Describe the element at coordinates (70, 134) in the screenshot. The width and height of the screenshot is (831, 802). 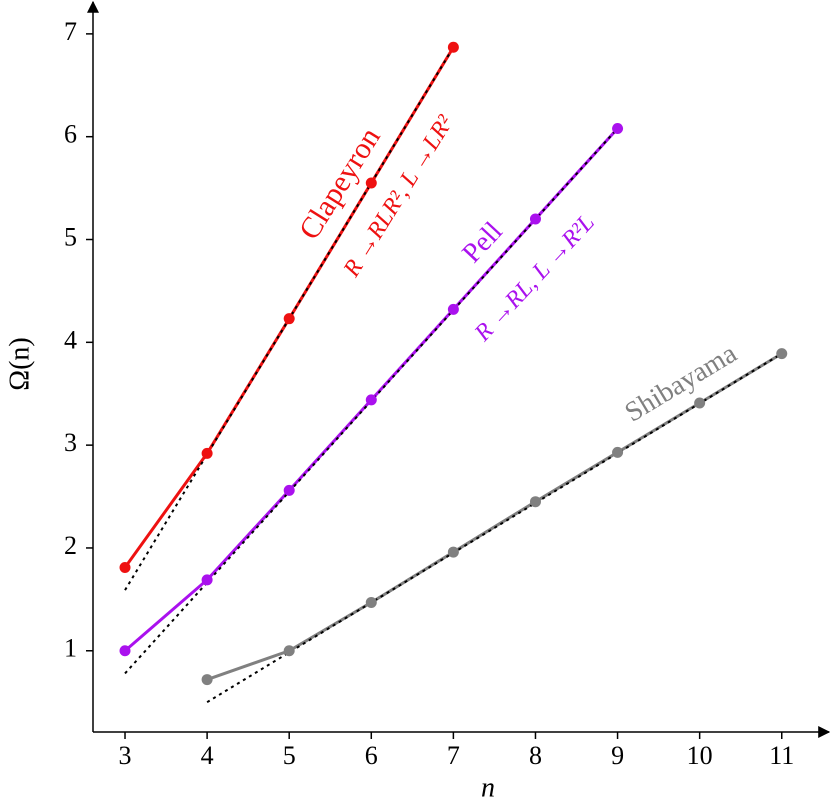
I see `y-tick-label: 6` at that location.